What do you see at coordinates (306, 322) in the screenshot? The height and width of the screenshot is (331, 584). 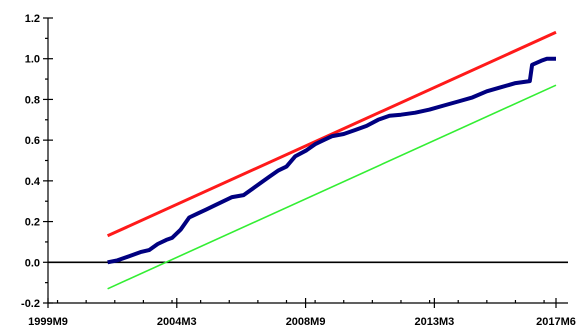 I see `x-tick-label: 2008M9` at bounding box center [306, 322].